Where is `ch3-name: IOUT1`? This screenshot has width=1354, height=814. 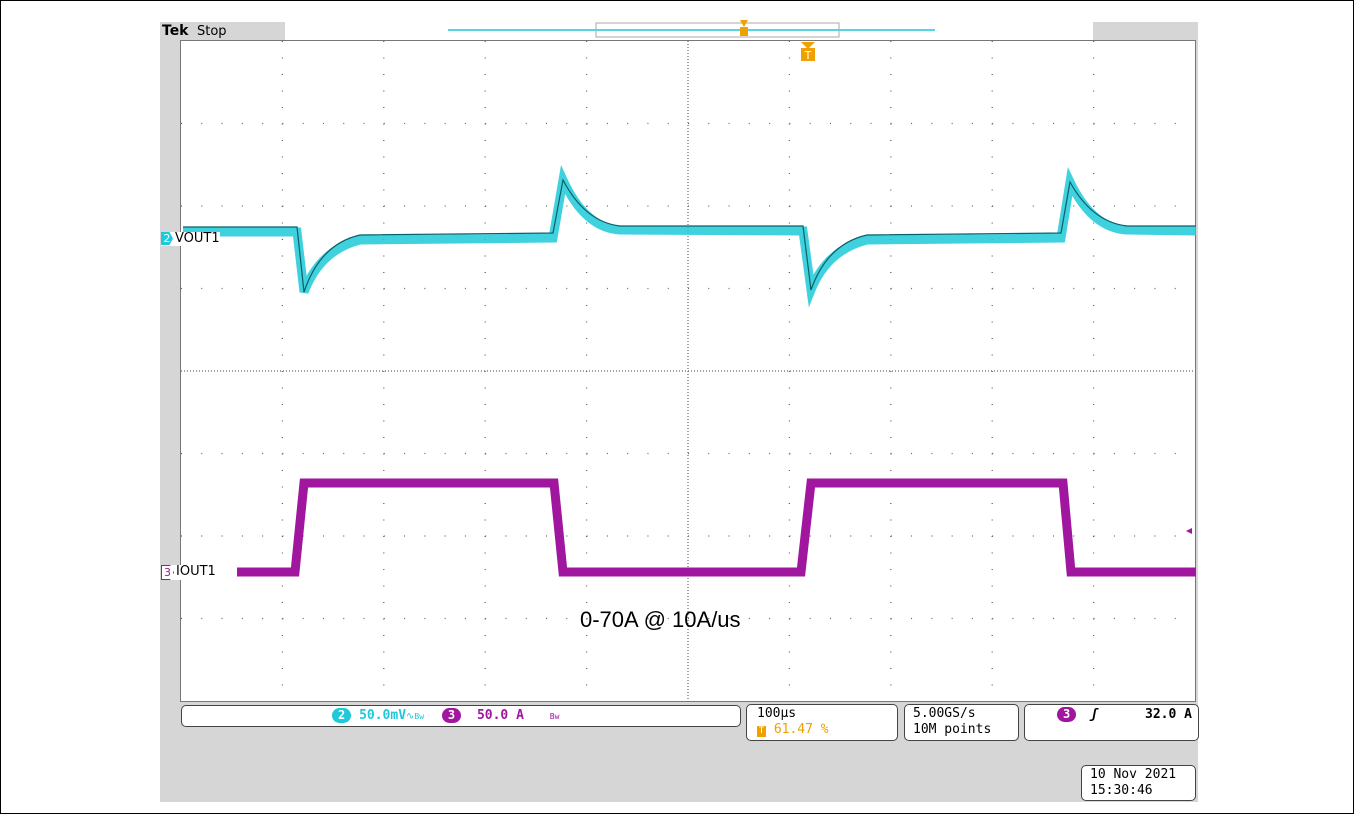
ch3-name: IOUT1 is located at coordinates (196, 571).